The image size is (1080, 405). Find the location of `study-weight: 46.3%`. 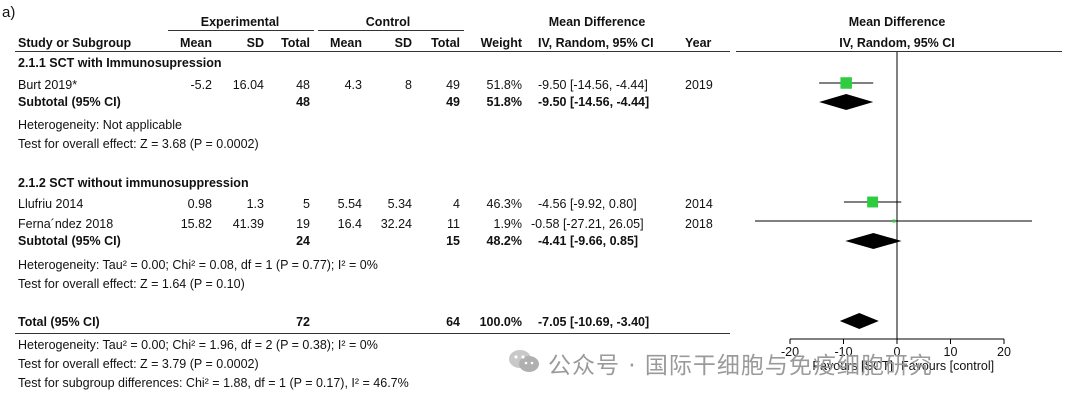

study-weight: 46.3% is located at coordinates (504, 204).